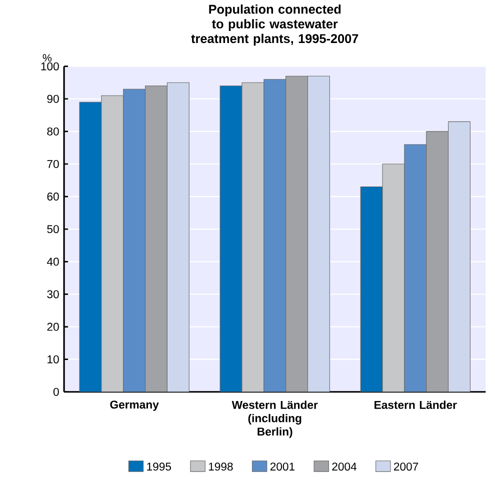  What do you see at coordinates (53, 196) in the screenshot?
I see `y-tick-label: 60` at bounding box center [53, 196].